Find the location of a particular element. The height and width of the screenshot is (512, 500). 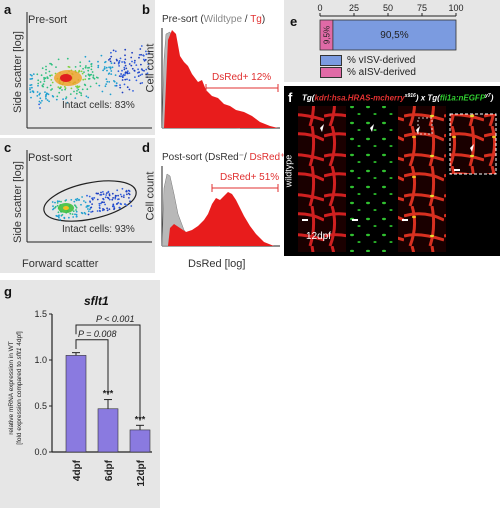

title-sup: s916 is located at coordinates (410, 96).